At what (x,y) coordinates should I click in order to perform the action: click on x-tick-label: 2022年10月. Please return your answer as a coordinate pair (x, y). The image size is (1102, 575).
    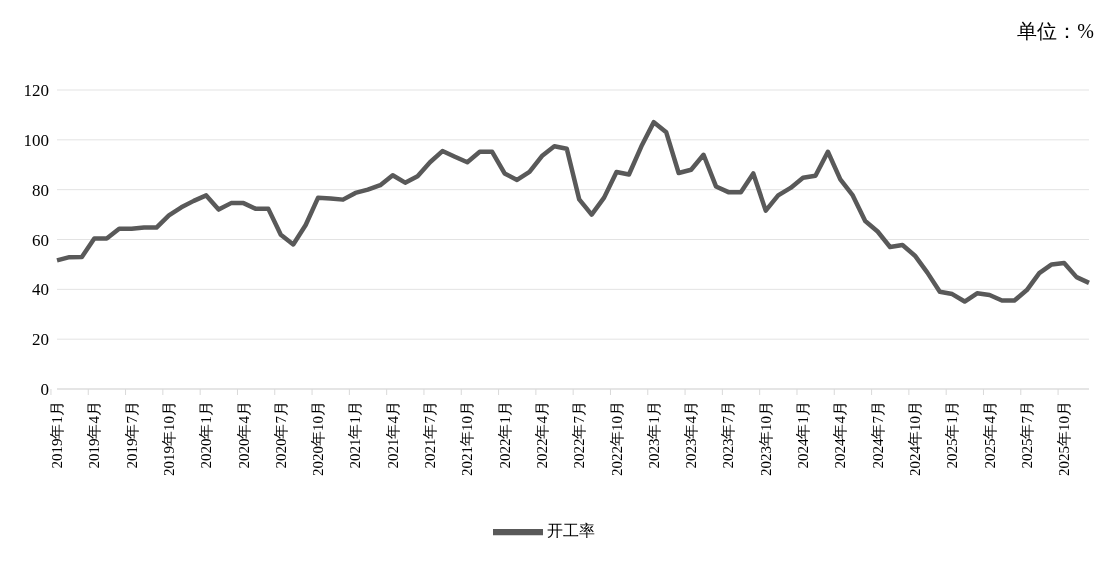
    Looking at the image, I should click on (616, 438).